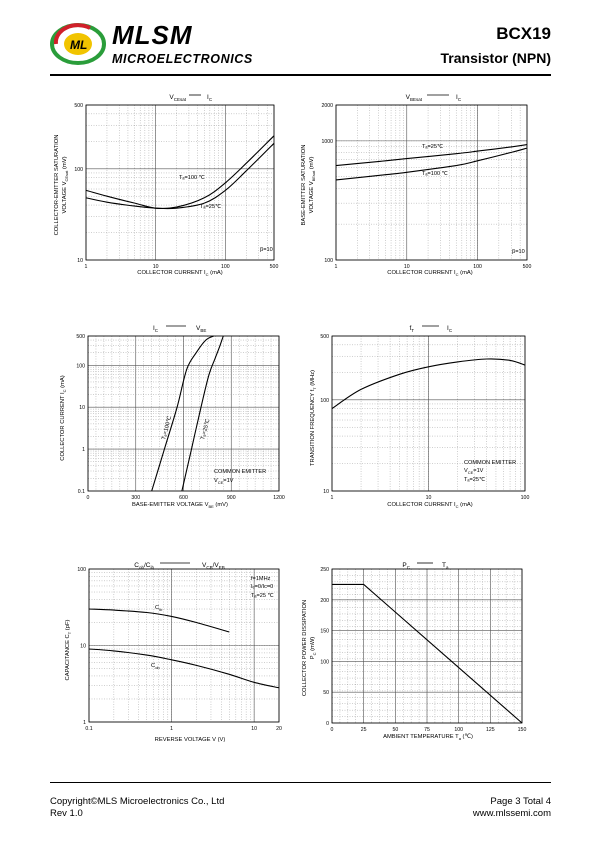 Image resolution: width=595 pixels, height=842 pixels. Describe the element at coordinates (427, 730) in the screenshot. I see `x-tick-label: 75` at that location.